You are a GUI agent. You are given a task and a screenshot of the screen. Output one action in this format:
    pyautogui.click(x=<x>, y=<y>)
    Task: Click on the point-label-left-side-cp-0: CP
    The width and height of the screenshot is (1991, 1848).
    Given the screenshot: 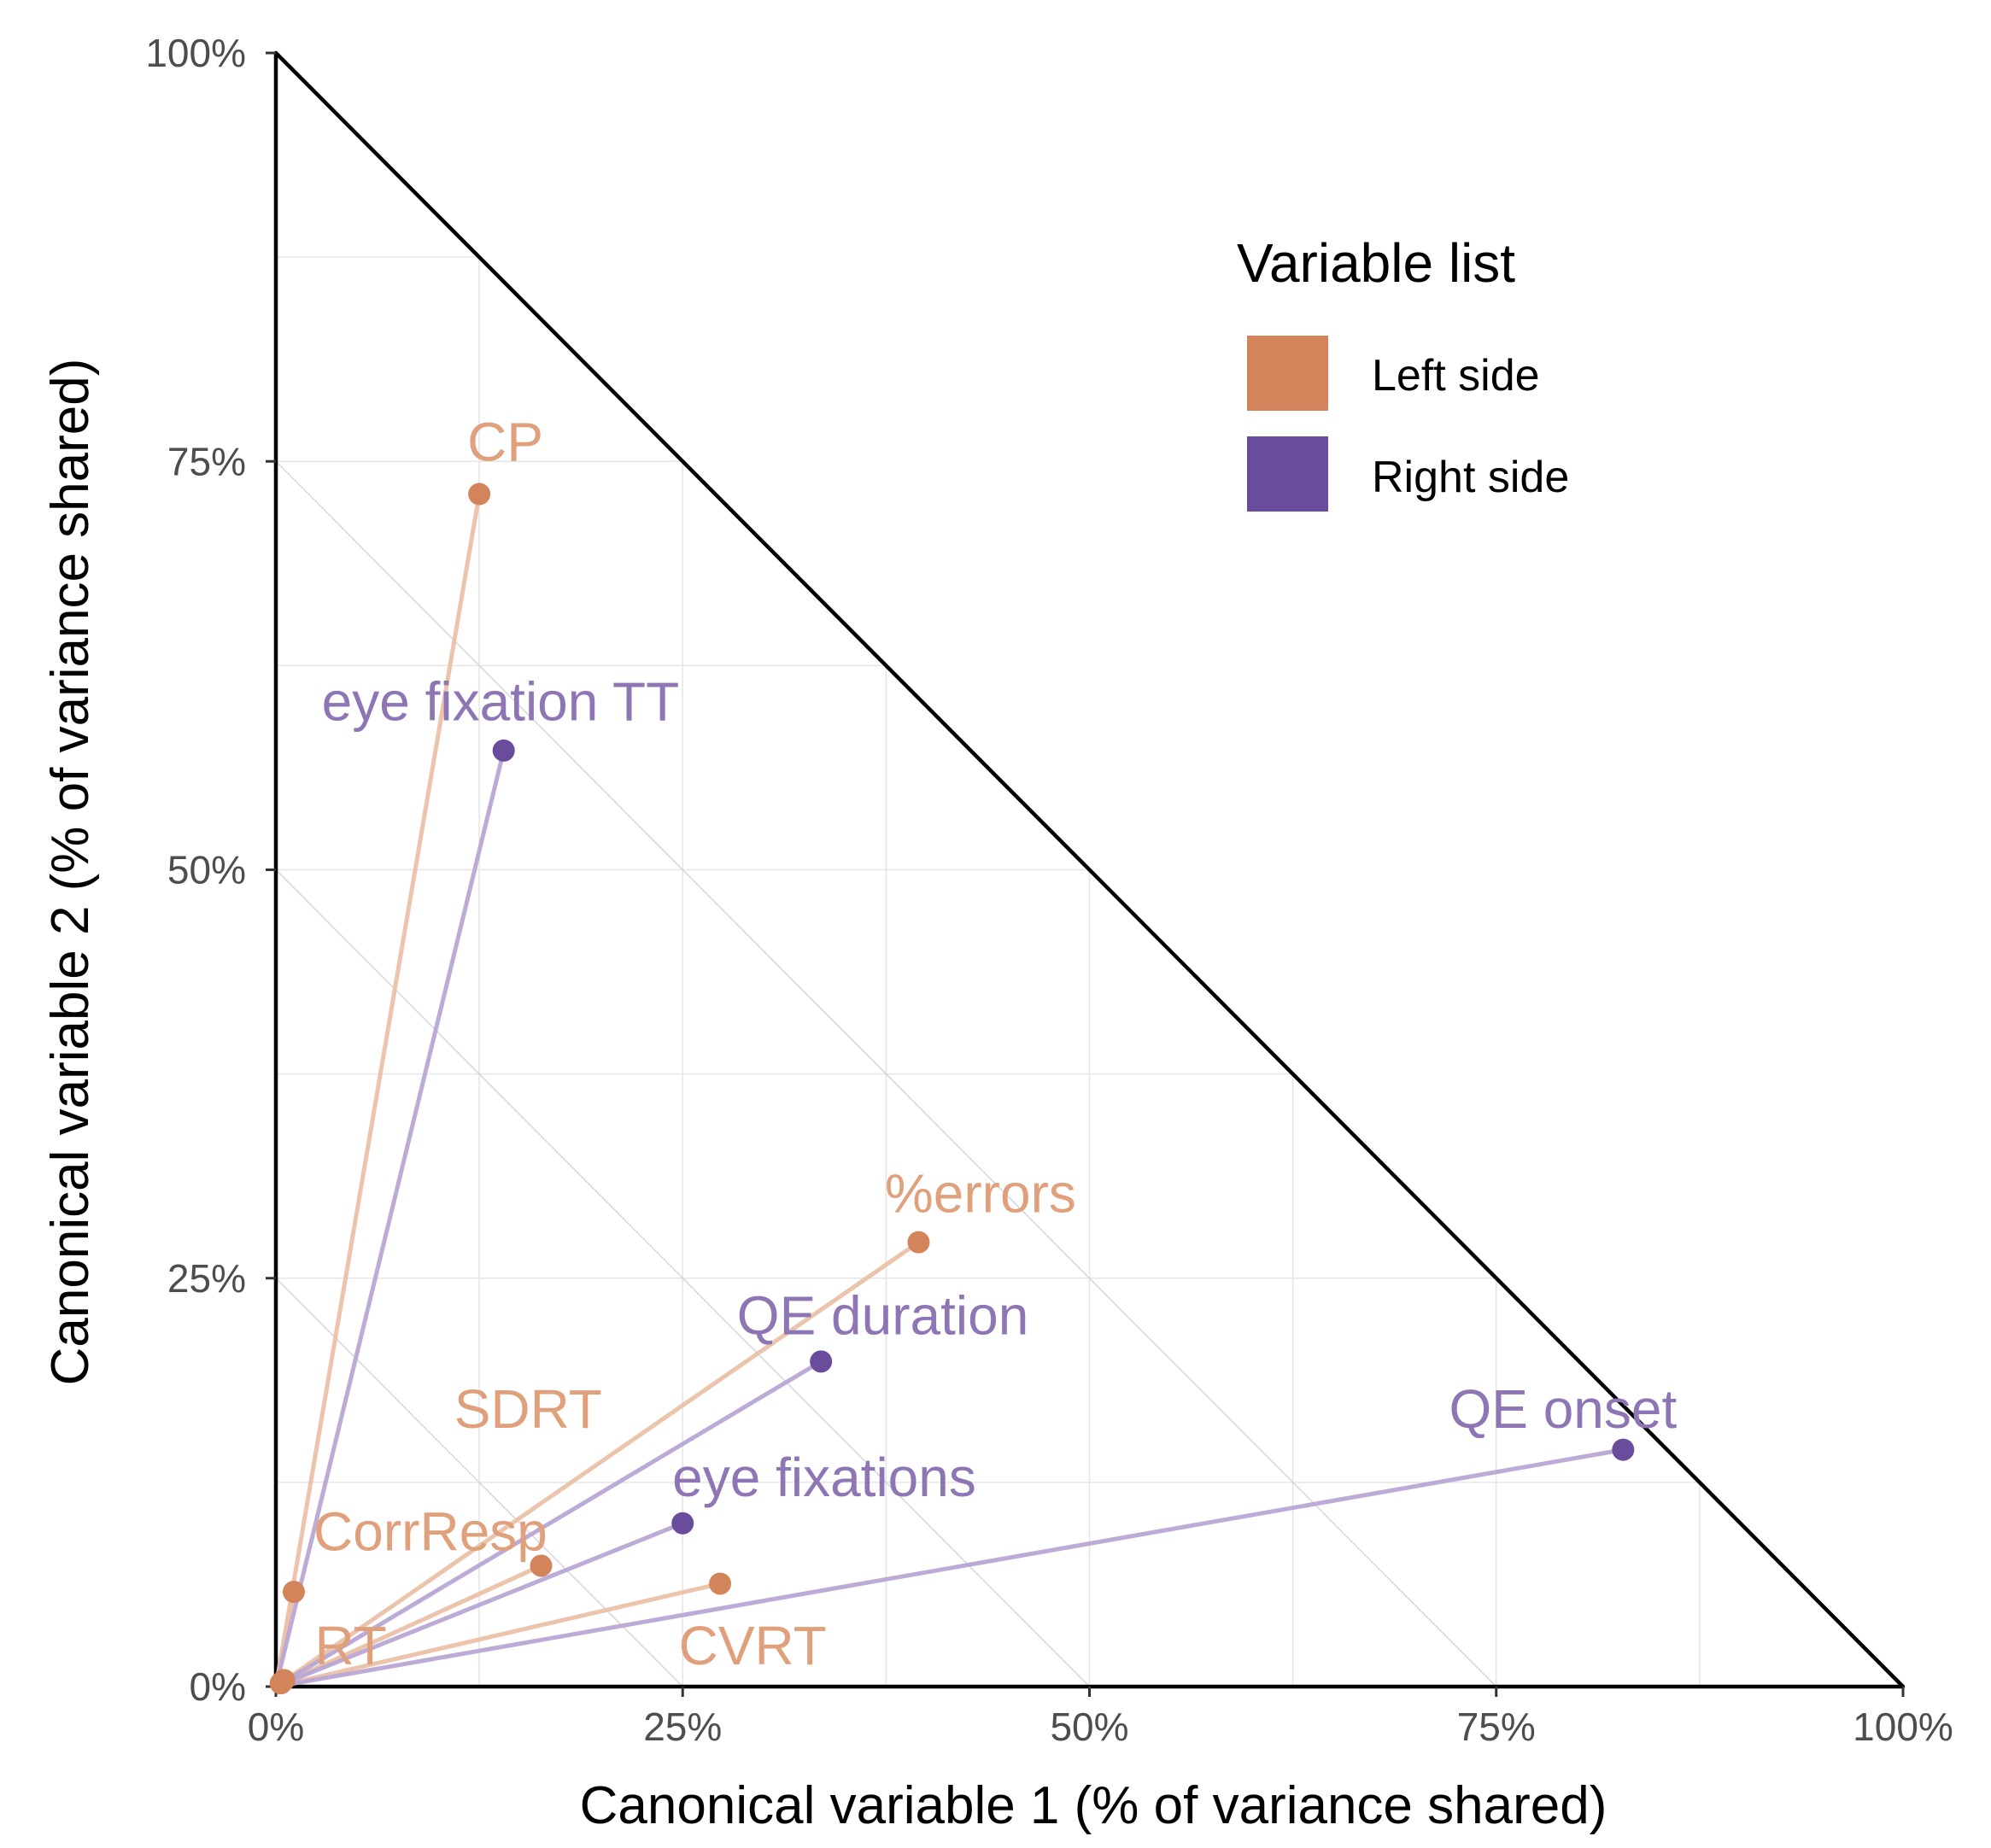 What is the action you would take?
    pyautogui.click(x=505, y=442)
    